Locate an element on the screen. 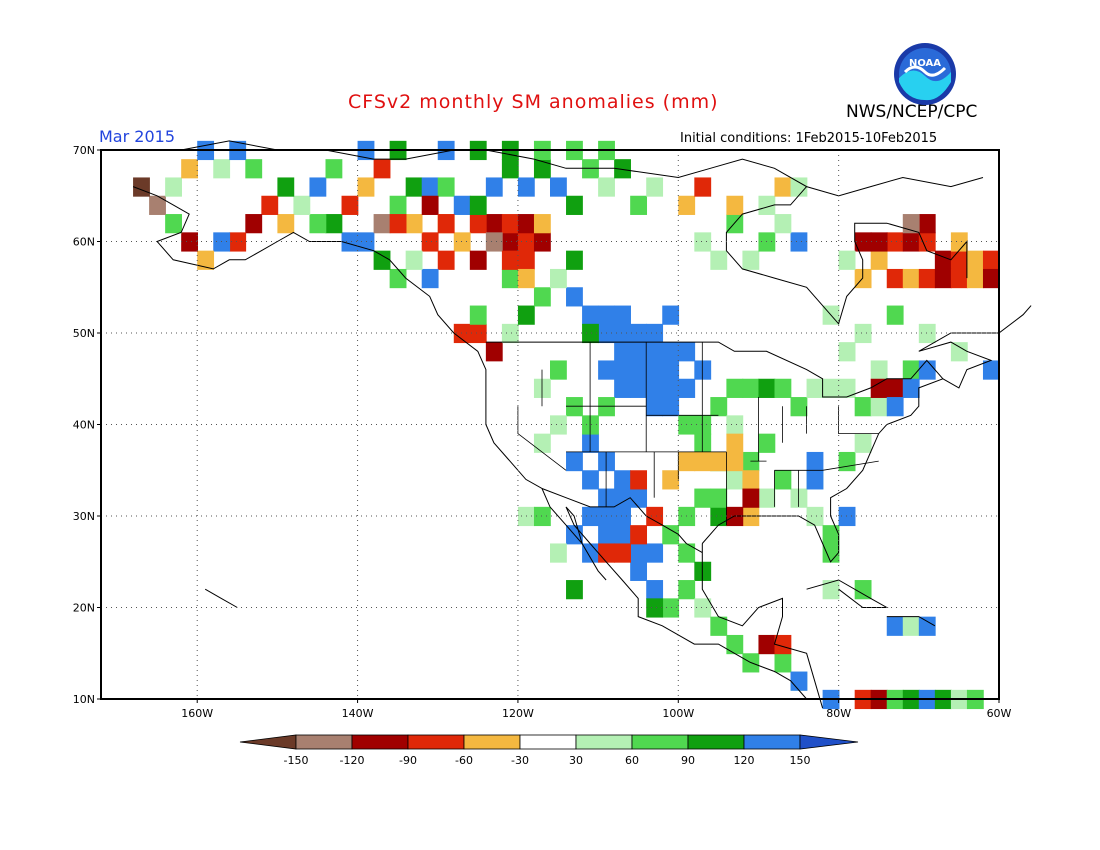  lat-label: 50N is located at coordinates (84, 333).